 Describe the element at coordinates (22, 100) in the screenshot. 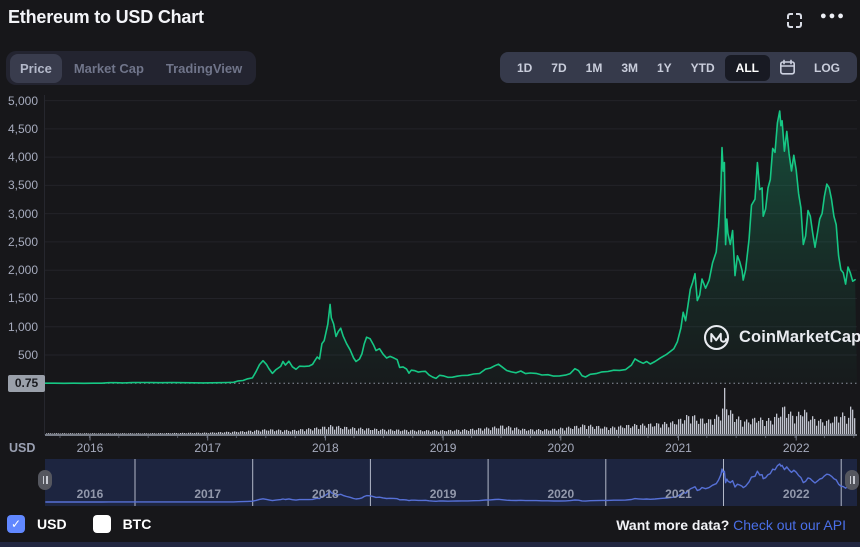

I see `y-axis-tick-label: 5,000` at that location.